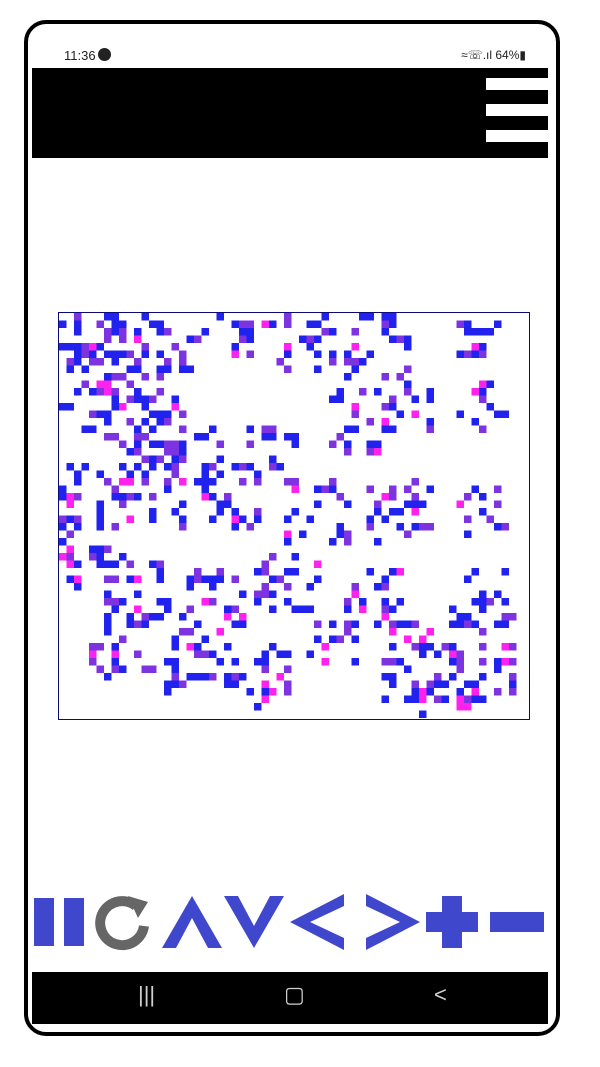  I want to click on down-arrow-icon, so click(254, 922).